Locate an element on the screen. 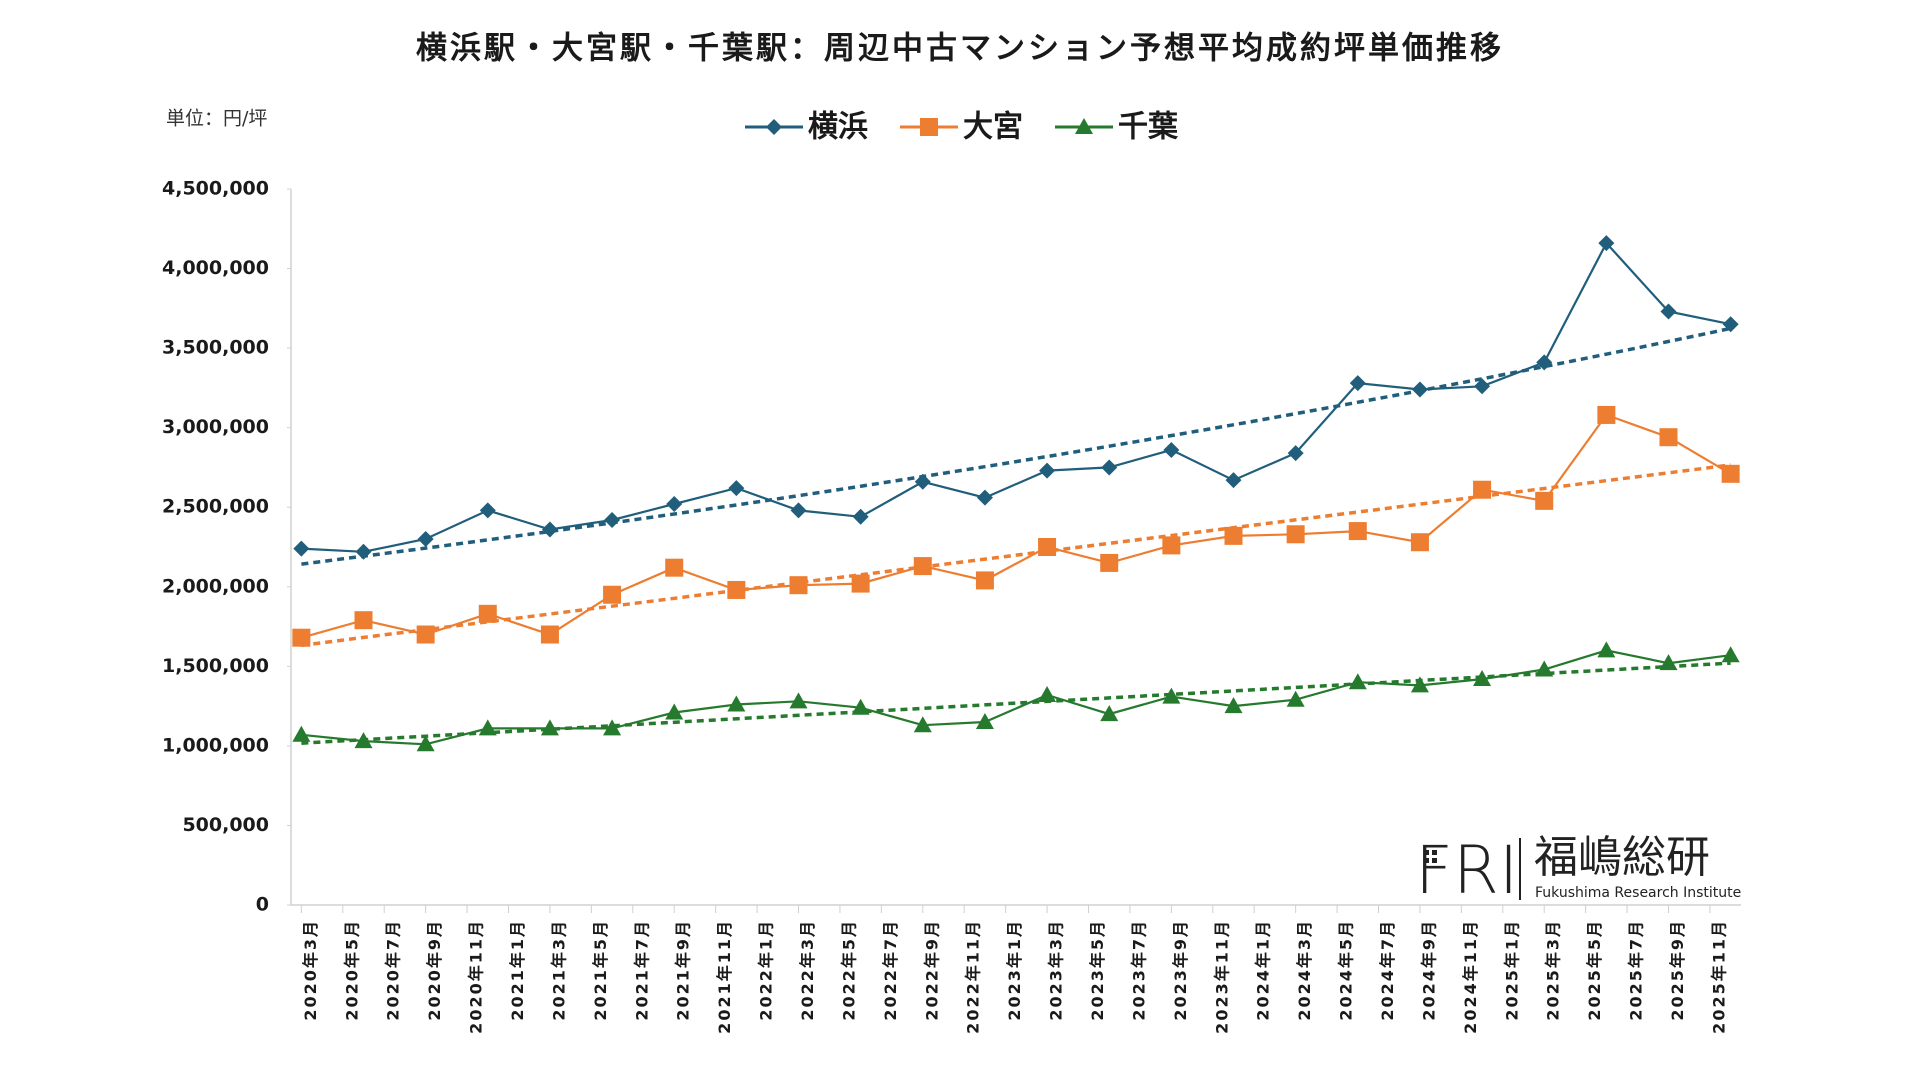 The height and width of the screenshot is (1080, 1920). x-tick-label: 2021年11月 is located at coordinates (724, 976).